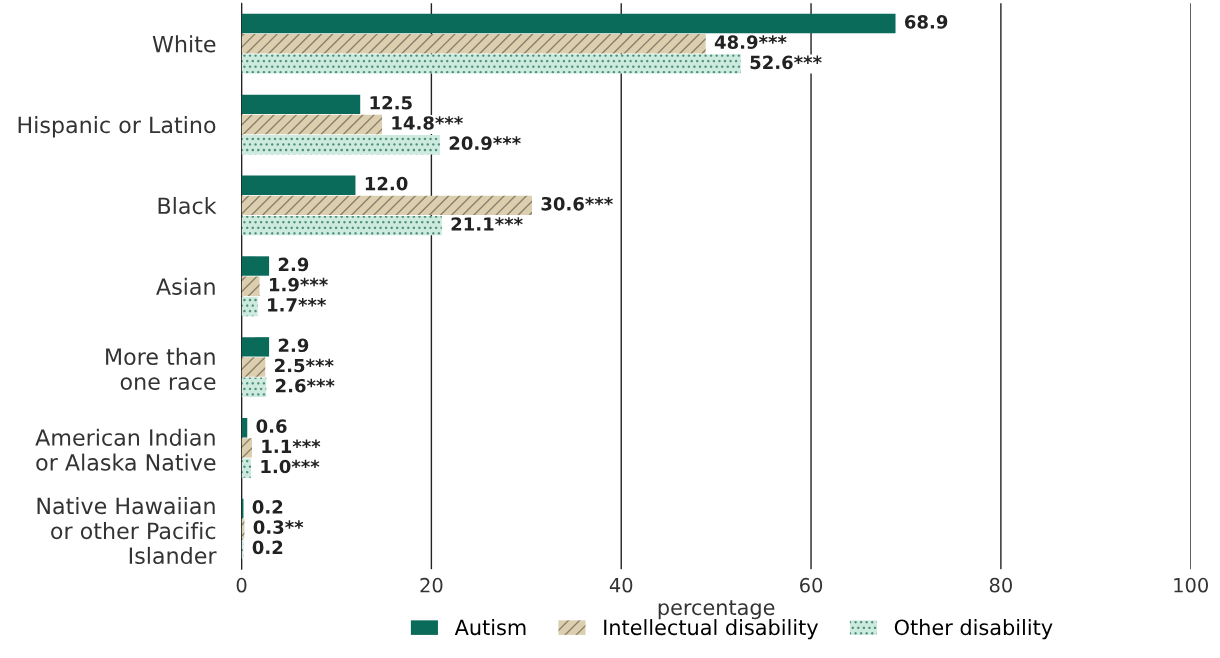  I want to click on data-label: 12.5, so click(391, 102).